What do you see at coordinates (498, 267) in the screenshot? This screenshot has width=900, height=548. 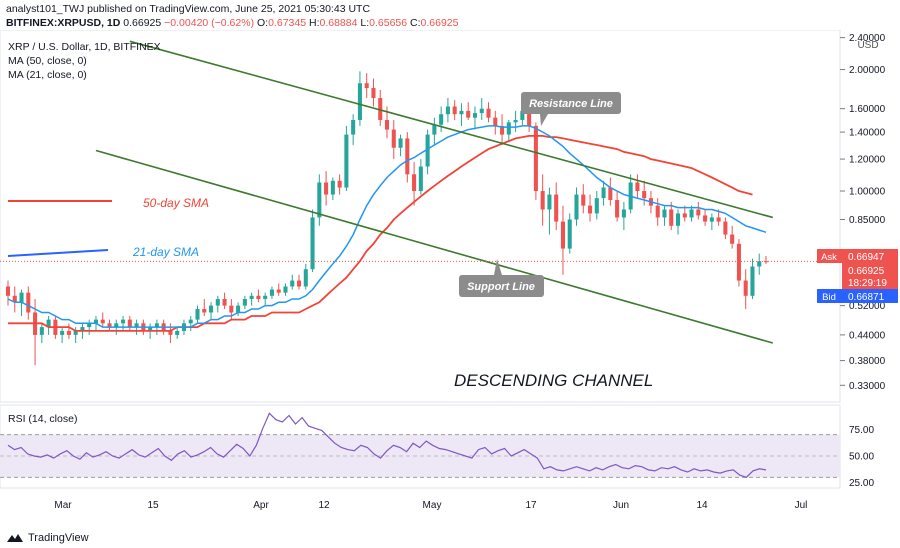 I see `support-callout-pointer` at bounding box center [498, 267].